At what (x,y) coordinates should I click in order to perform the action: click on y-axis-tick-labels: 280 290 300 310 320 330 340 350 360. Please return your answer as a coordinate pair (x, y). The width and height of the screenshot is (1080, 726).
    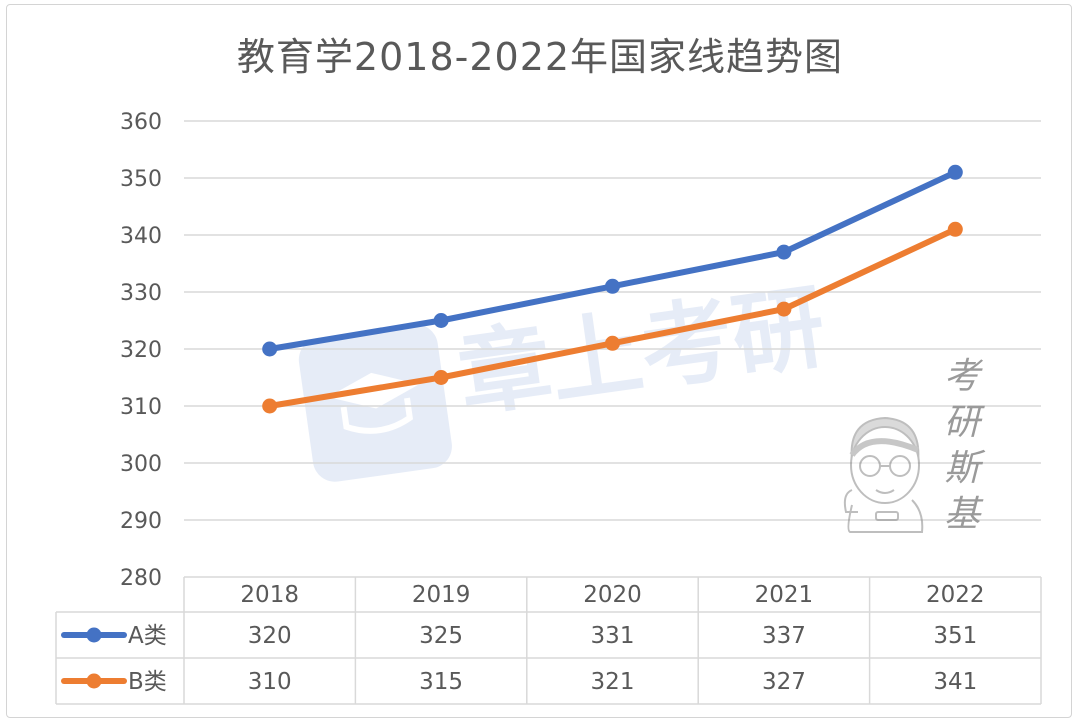
    Looking at the image, I should click on (141, 350).